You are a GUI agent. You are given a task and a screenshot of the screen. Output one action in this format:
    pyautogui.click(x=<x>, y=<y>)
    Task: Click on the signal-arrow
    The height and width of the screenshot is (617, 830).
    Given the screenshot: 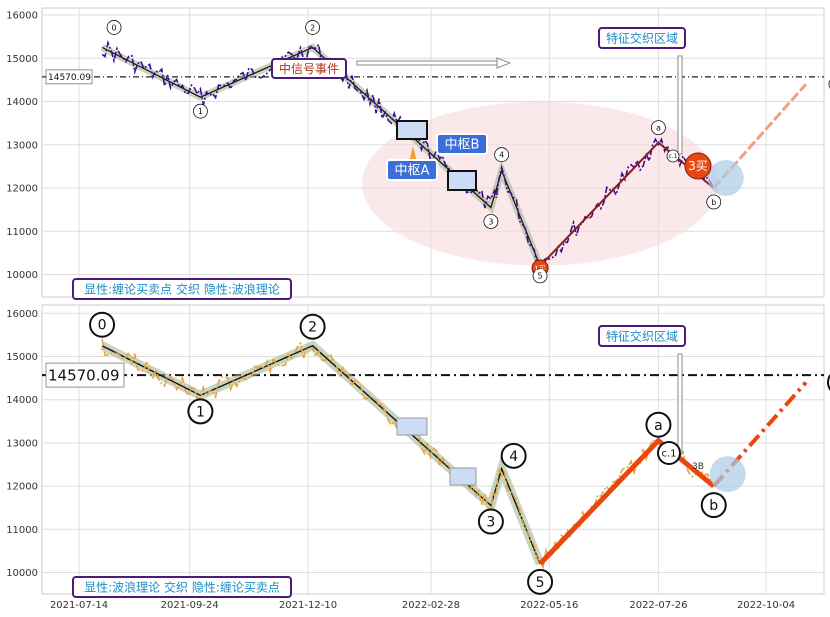 What is the action you would take?
    pyautogui.click(x=427, y=63)
    